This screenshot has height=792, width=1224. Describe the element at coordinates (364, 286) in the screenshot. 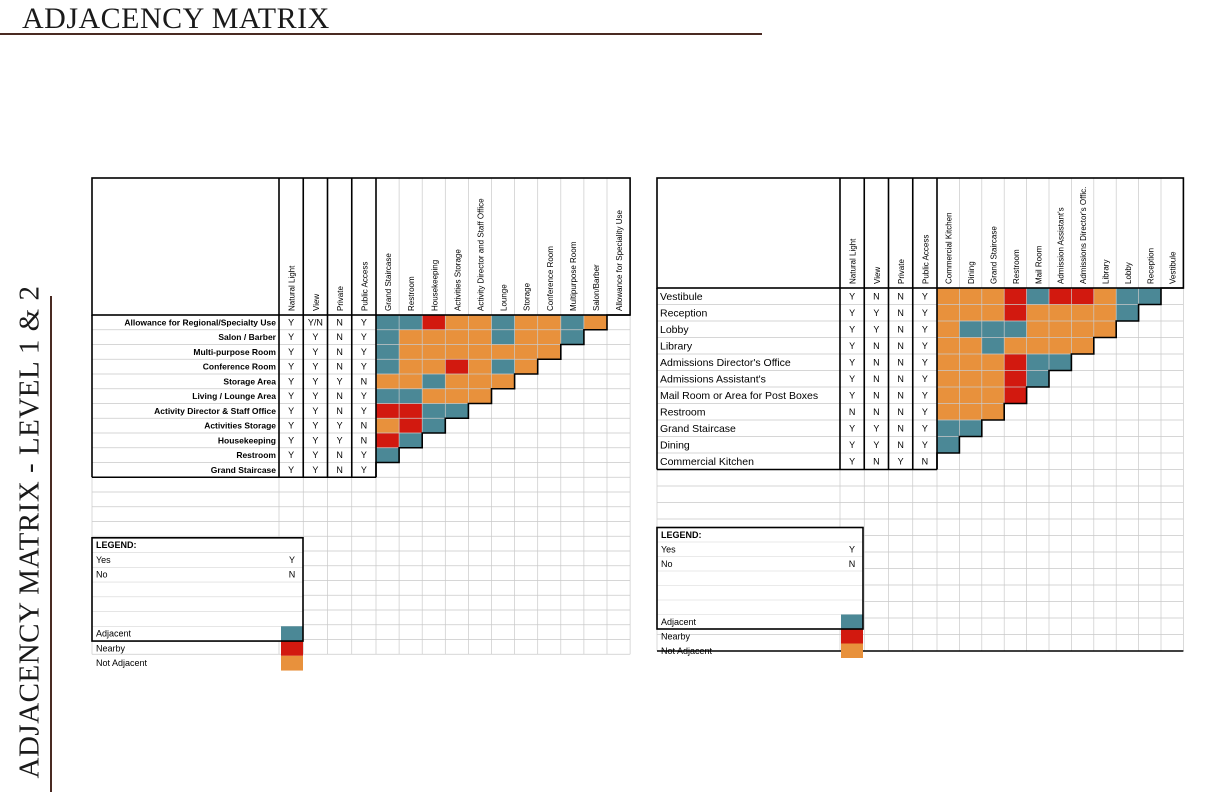

I see `column-header-public-access: Public Access` at that location.